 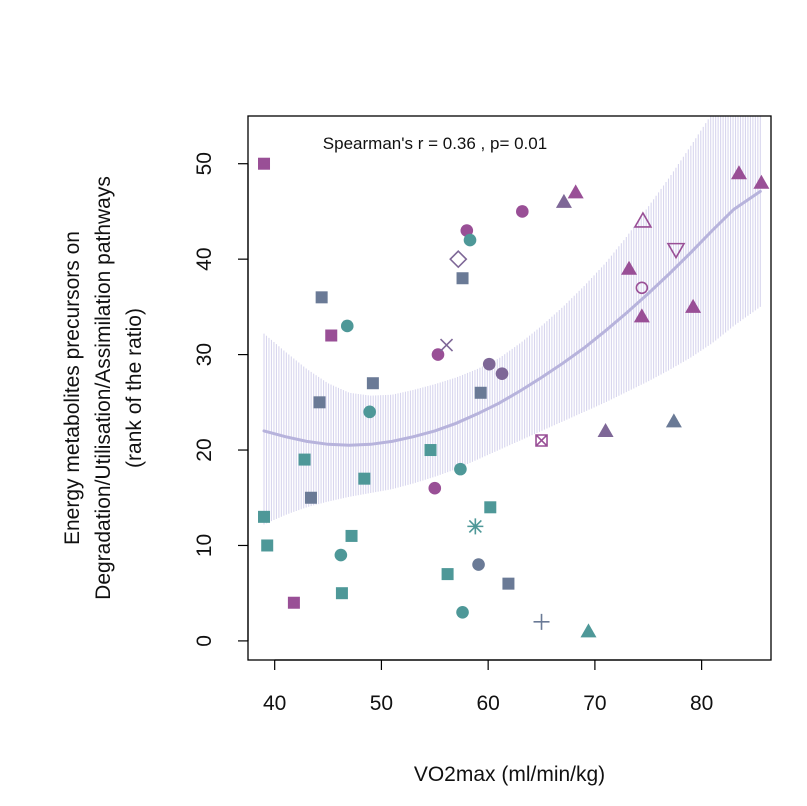 I want to click on data-point-triangle-down-open, so click(x=676, y=251).